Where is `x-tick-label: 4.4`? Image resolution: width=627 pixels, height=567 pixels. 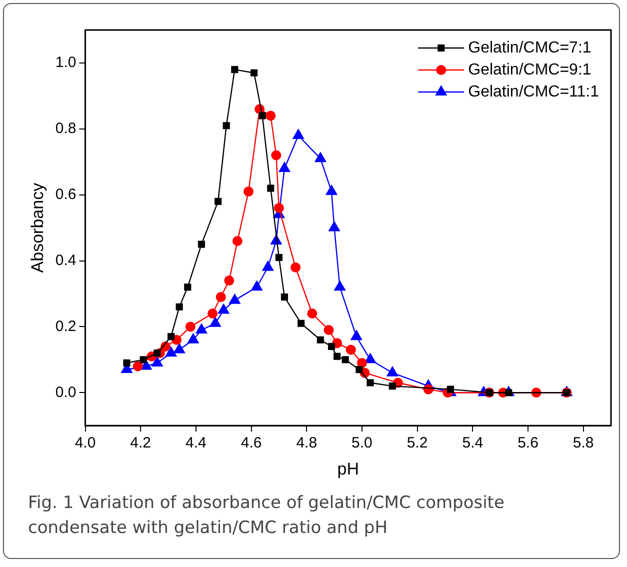 x-tick-label: 4.4 is located at coordinates (196, 443).